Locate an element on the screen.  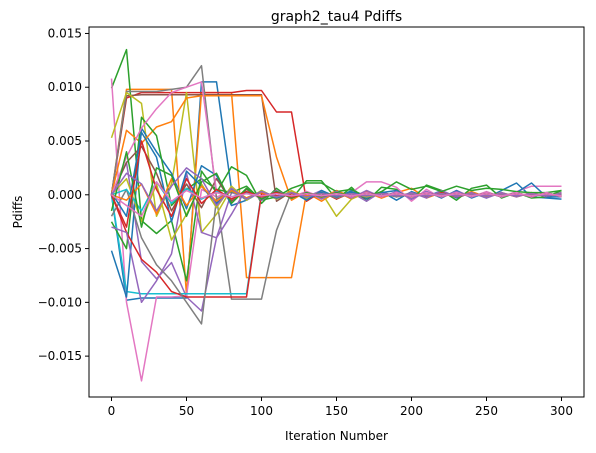
x-tick-label: 0 is located at coordinates (112, 411).